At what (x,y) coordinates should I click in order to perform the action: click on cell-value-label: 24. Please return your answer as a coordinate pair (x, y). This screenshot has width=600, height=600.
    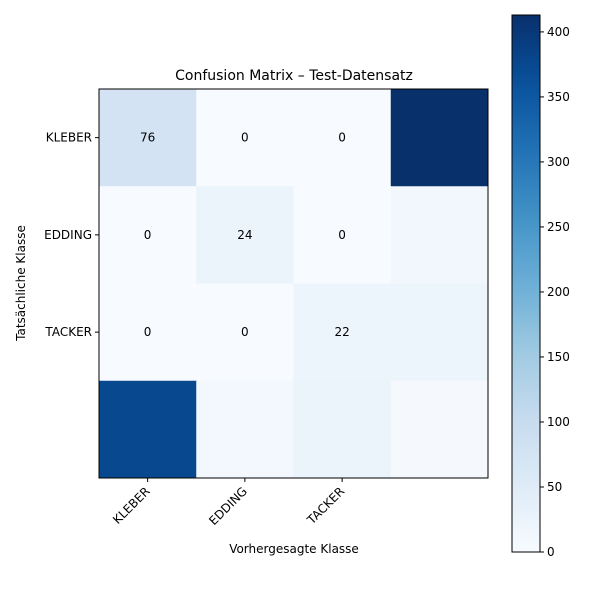
    Looking at the image, I should click on (244, 235).